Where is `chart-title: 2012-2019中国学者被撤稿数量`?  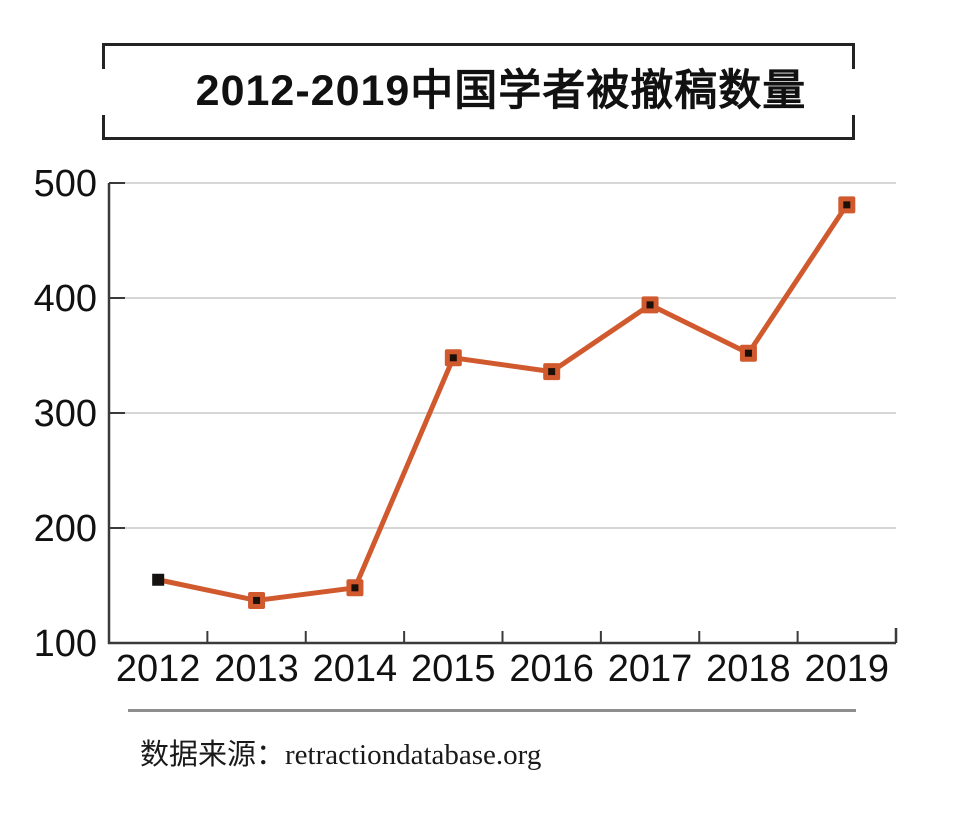
chart-title: 2012-2019中国学者被撤稿数量 is located at coordinates (501, 91).